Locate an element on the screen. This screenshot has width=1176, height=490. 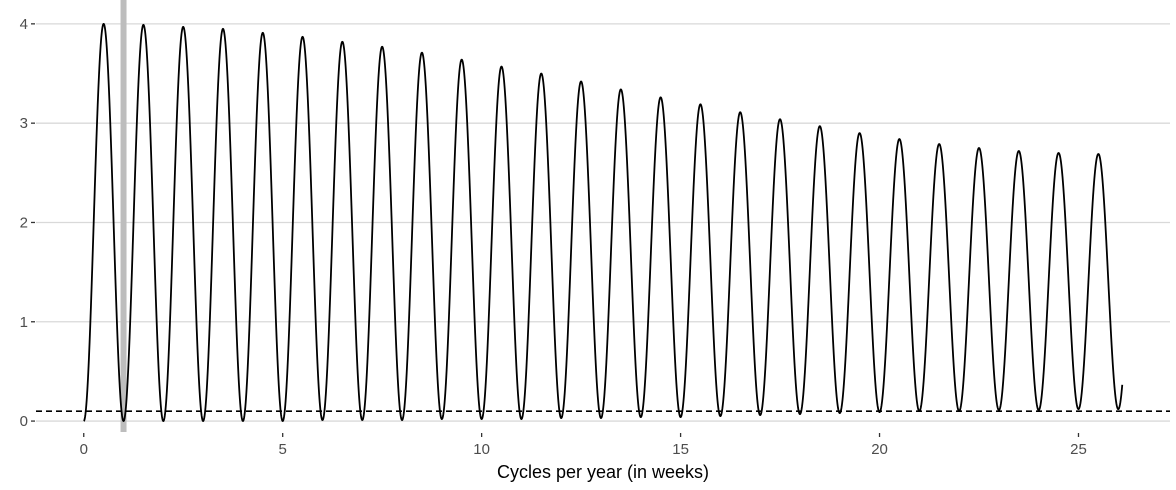
x-tick-label-2: 10 is located at coordinates (481, 449).